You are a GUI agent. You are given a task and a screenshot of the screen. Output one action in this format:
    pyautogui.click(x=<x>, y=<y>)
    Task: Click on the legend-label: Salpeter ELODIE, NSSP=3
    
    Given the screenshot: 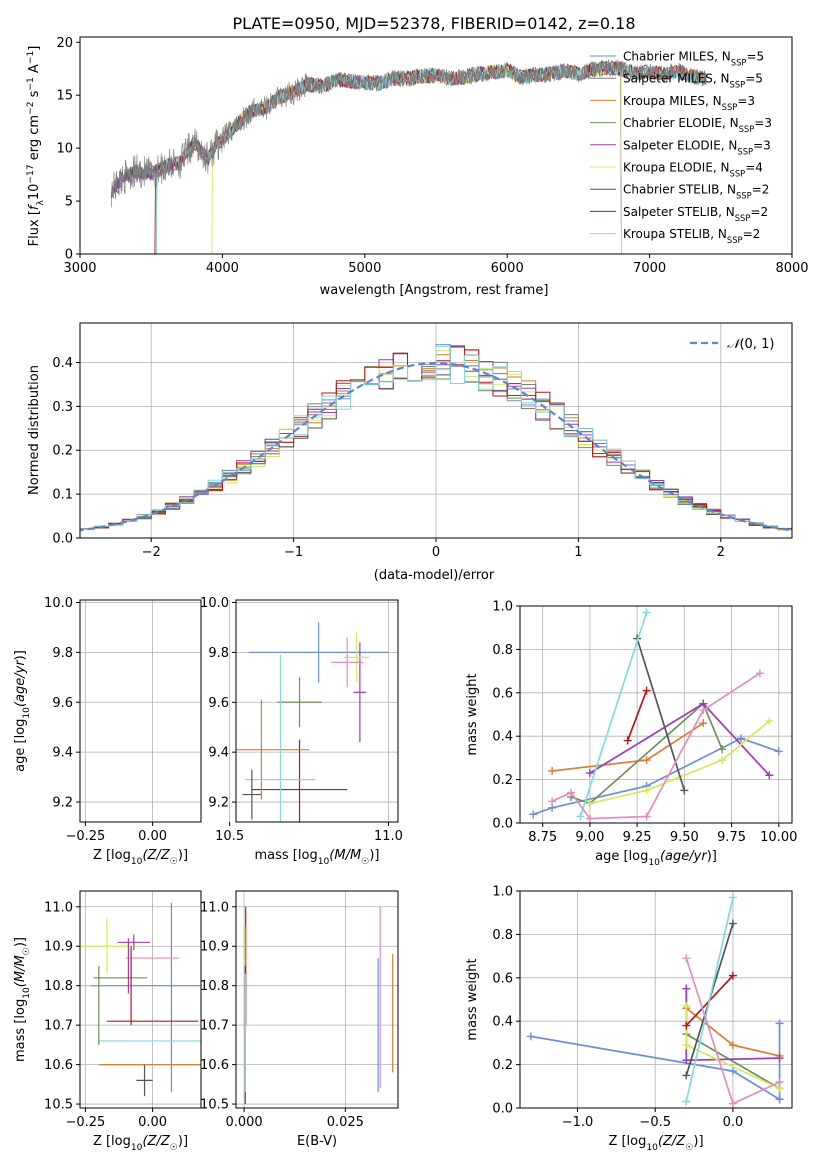 What is the action you would take?
    pyautogui.click(x=697, y=147)
    